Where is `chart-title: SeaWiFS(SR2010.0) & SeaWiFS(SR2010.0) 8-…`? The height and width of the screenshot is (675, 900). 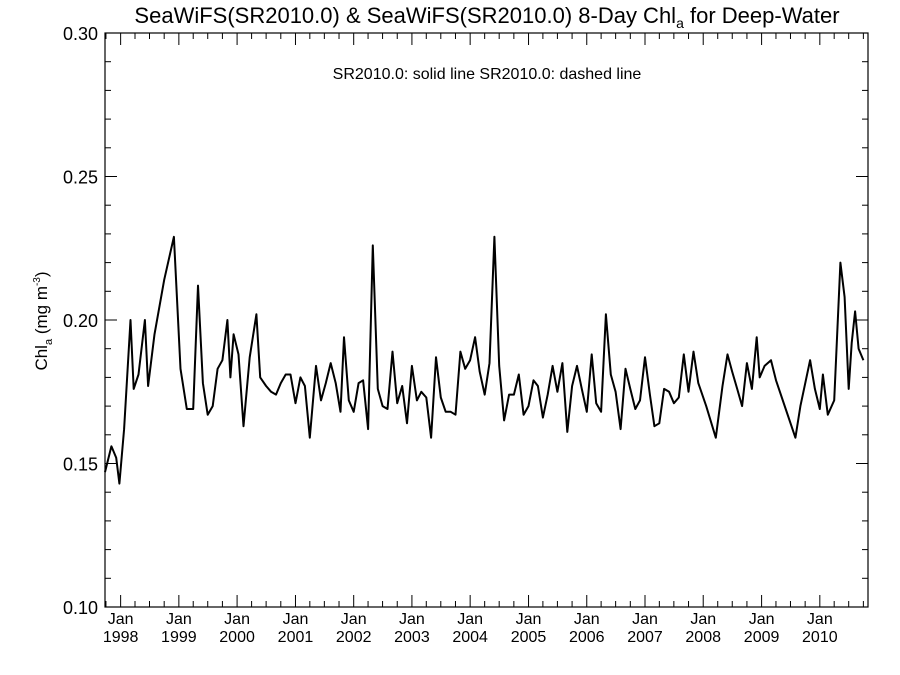 chart-title: SeaWiFS(SR2010.0) & SeaWiFS(SR2010.0) 8-… is located at coordinates (486, 17).